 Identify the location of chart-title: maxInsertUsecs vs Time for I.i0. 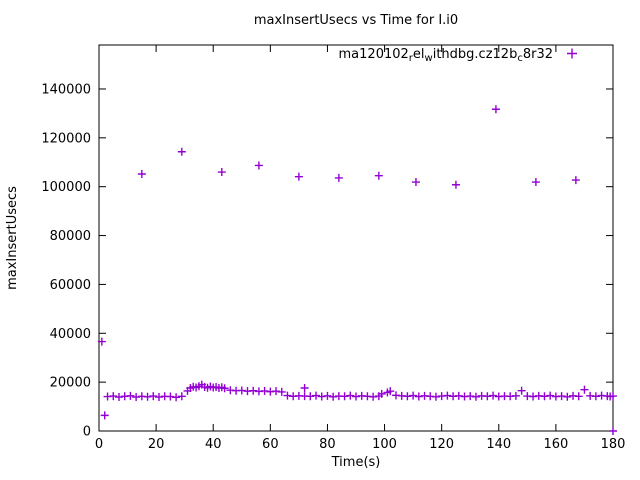
(356, 20).